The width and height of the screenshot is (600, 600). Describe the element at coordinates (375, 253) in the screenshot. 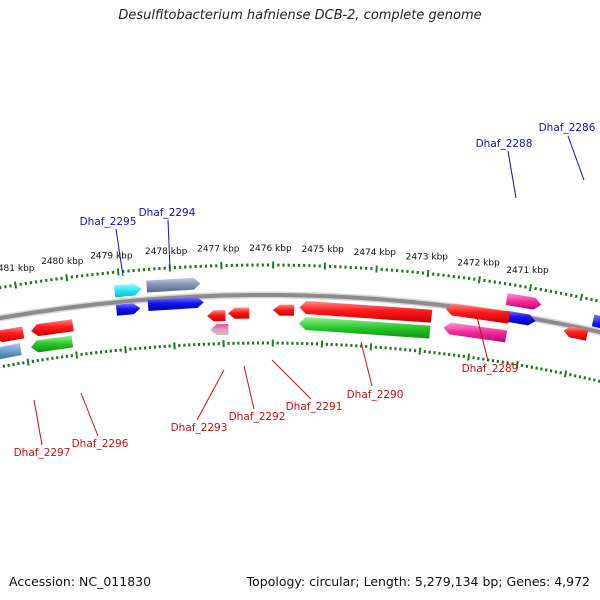

I see `scale-label: 2474 kbp` at that location.